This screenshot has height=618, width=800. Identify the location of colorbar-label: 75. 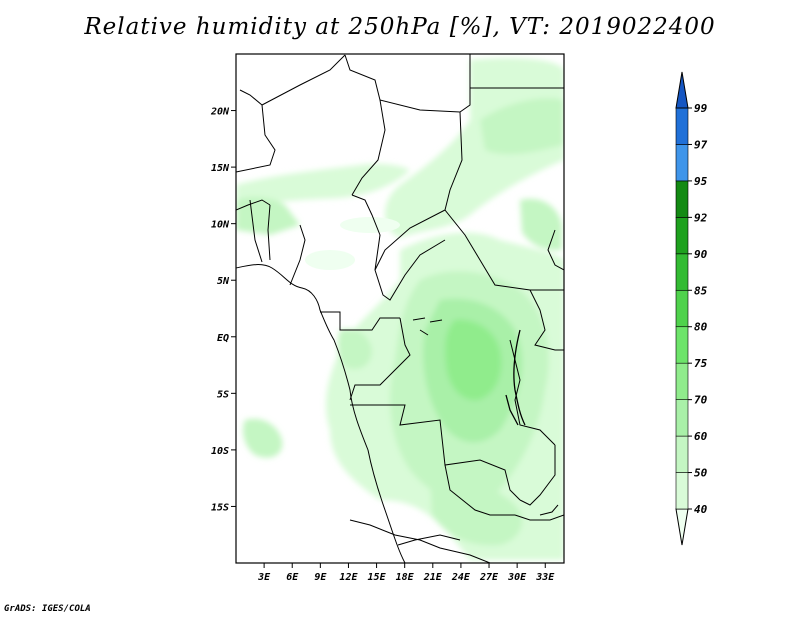
(701, 363).